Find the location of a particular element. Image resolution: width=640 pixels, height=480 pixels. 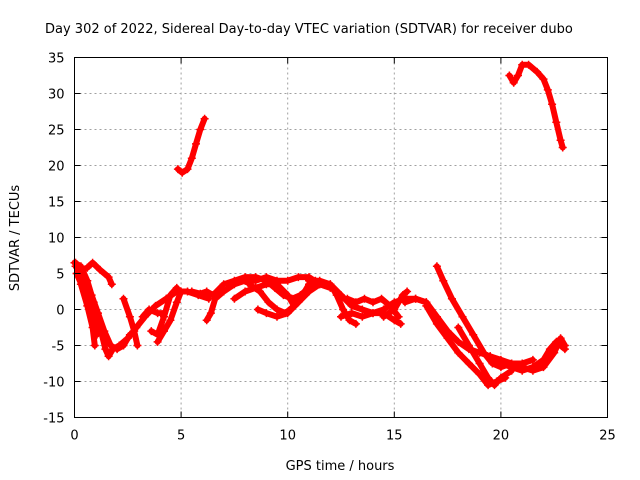

x-tick-label: 10 is located at coordinates (287, 436).